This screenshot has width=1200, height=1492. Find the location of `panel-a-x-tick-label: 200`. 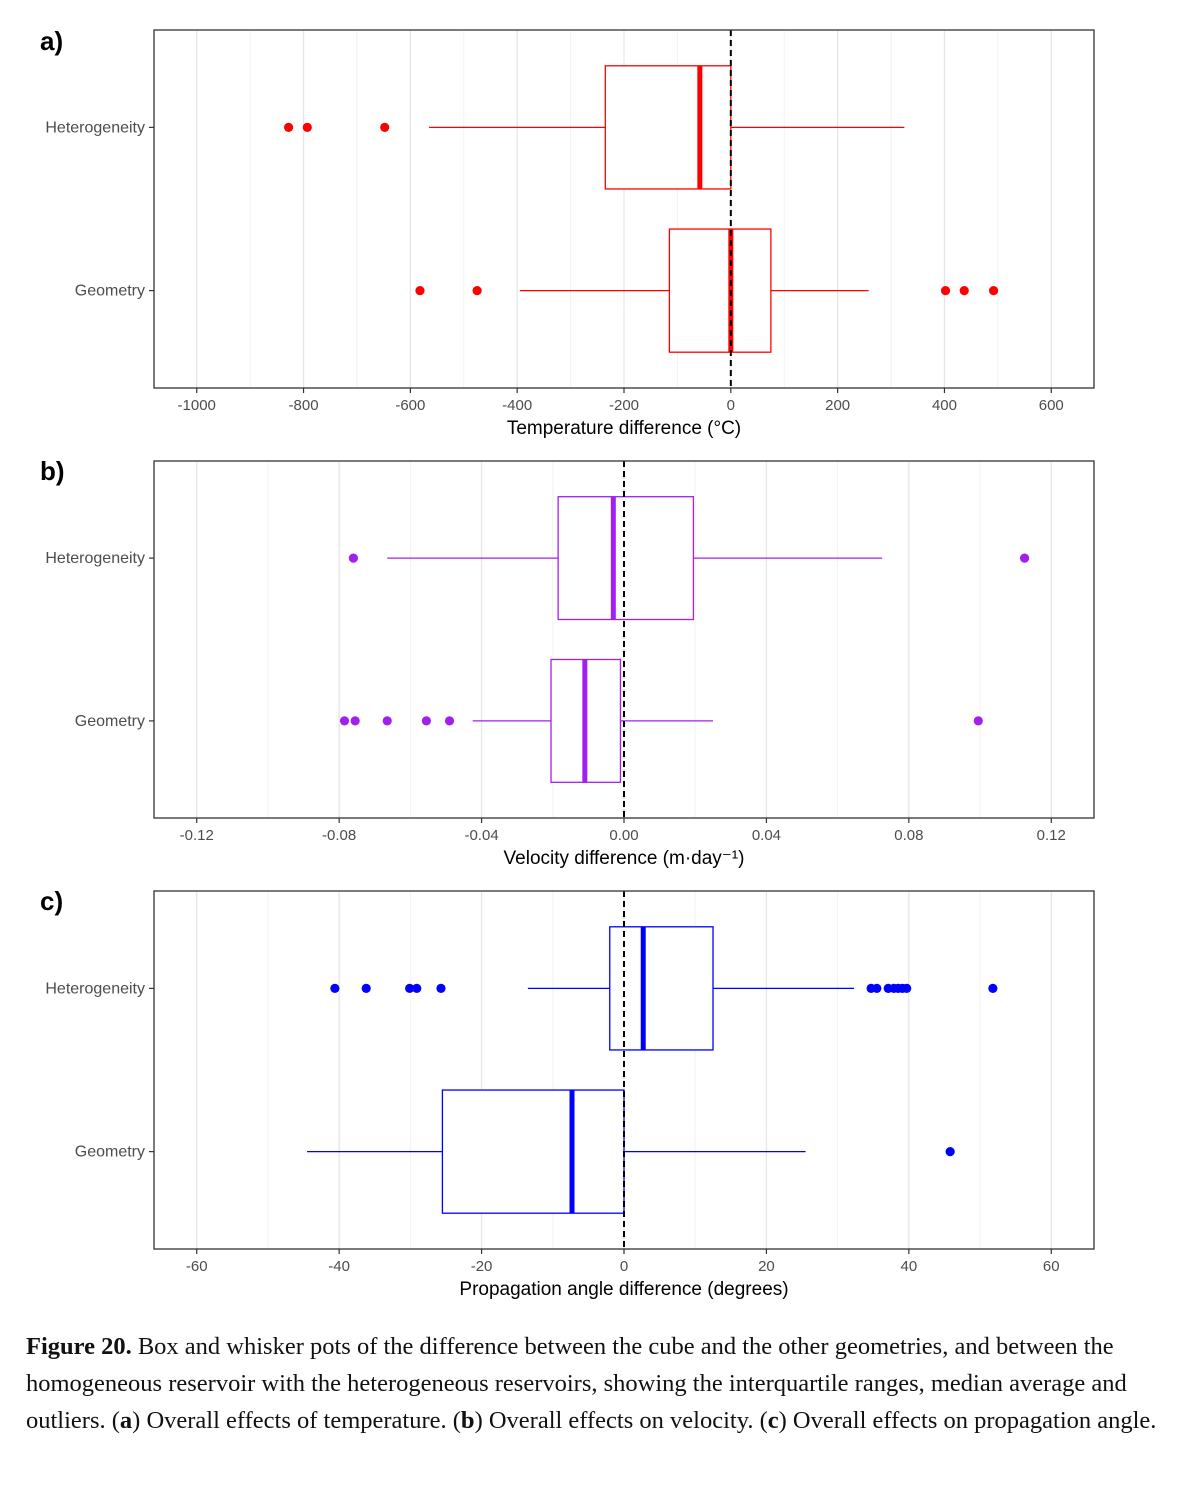

panel-a-x-tick-label: 200 is located at coordinates (837, 405).